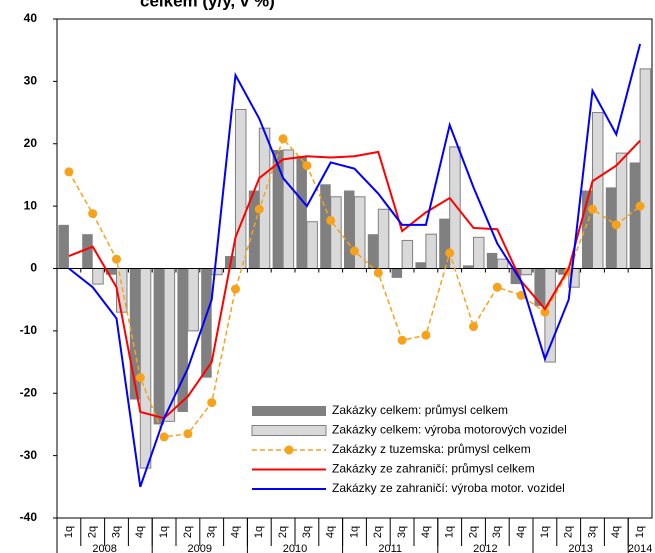  Describe the element at coordinates (431, 449) in the screenshot. I see `legend-label: Zakázky z tuzemska: průmysl celkem` at that location.